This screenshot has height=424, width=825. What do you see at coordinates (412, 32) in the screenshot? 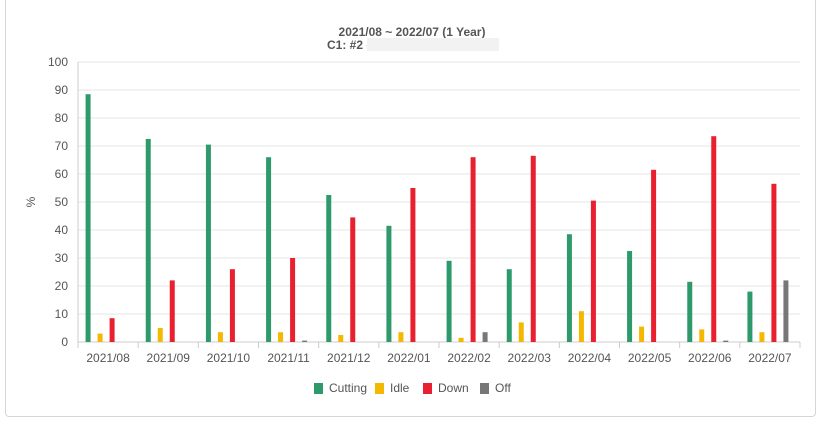
I see `chart-title: 2021/08 ~ 2022/07 (1 Year)` at bounding box center [412, 32].